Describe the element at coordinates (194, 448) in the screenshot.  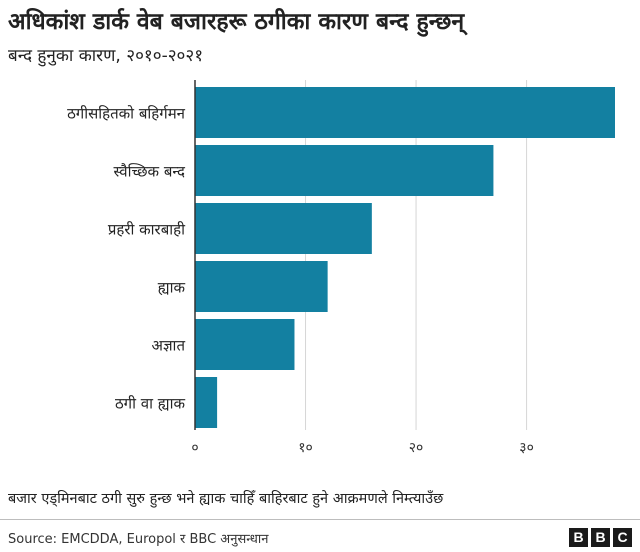
I see `x-tick-label-0: ०` at that location.